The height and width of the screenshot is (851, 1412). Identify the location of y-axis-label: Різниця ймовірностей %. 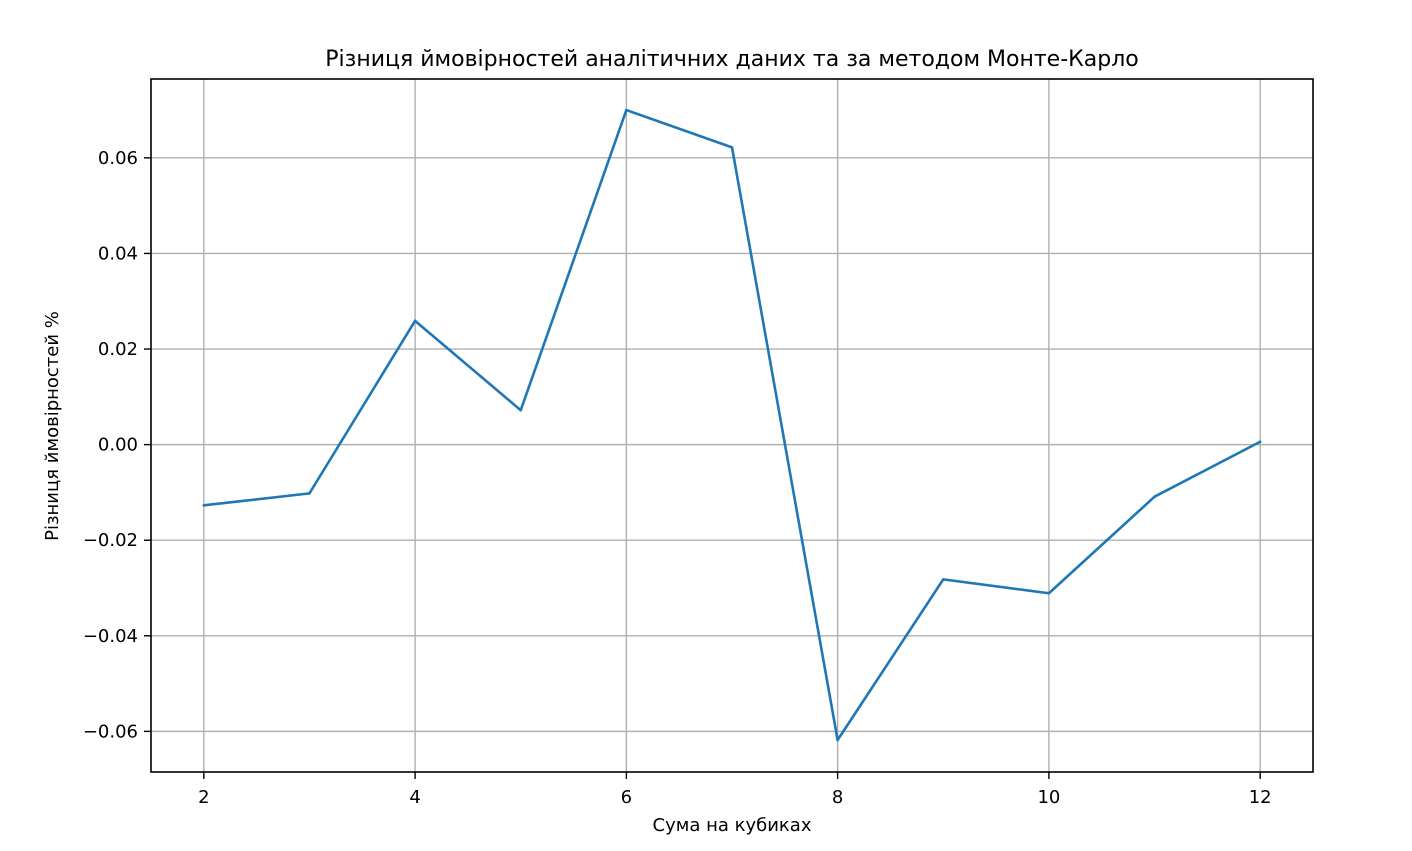
(52, 426).